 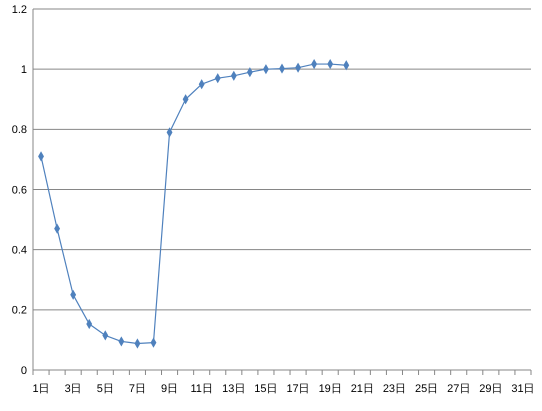 I want to click on x-tick-label: 15日, so click(x=266, y=389).